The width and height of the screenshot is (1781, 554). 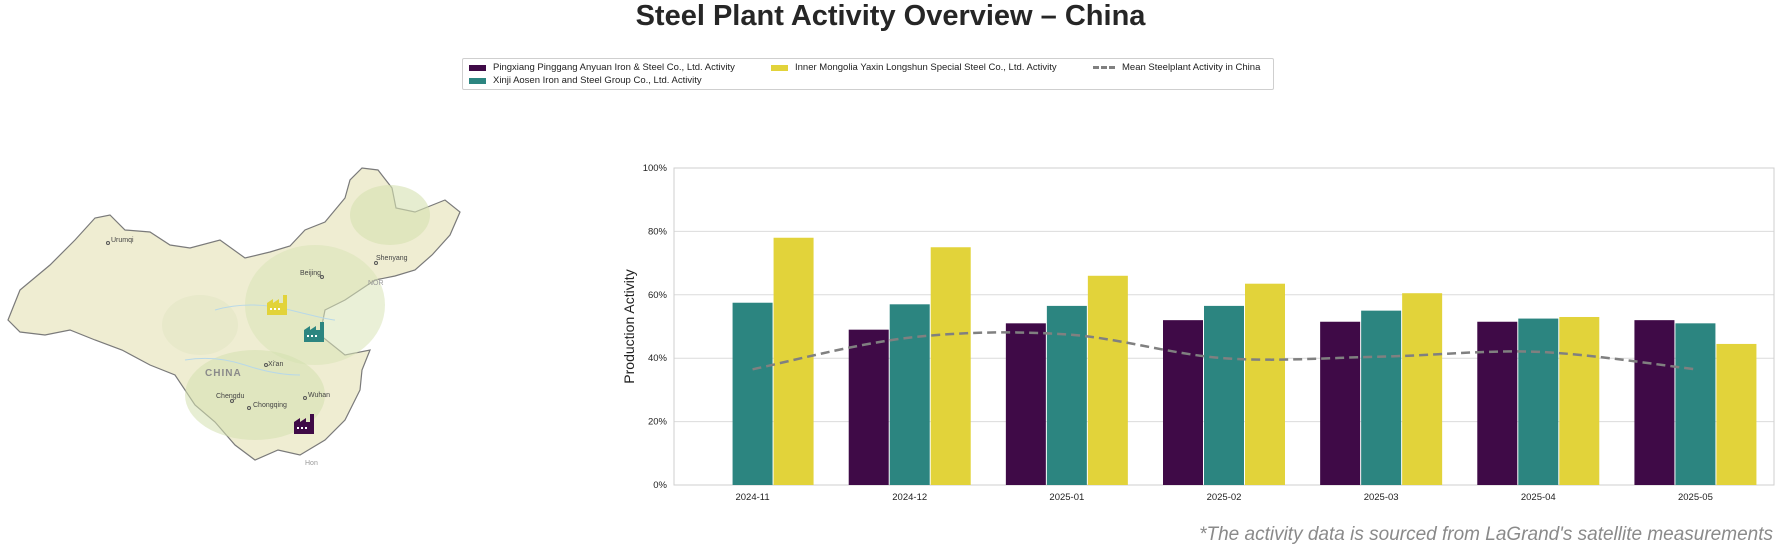 I want to click on x-tick-label: 2025-04, so click(x=1538, y=497).